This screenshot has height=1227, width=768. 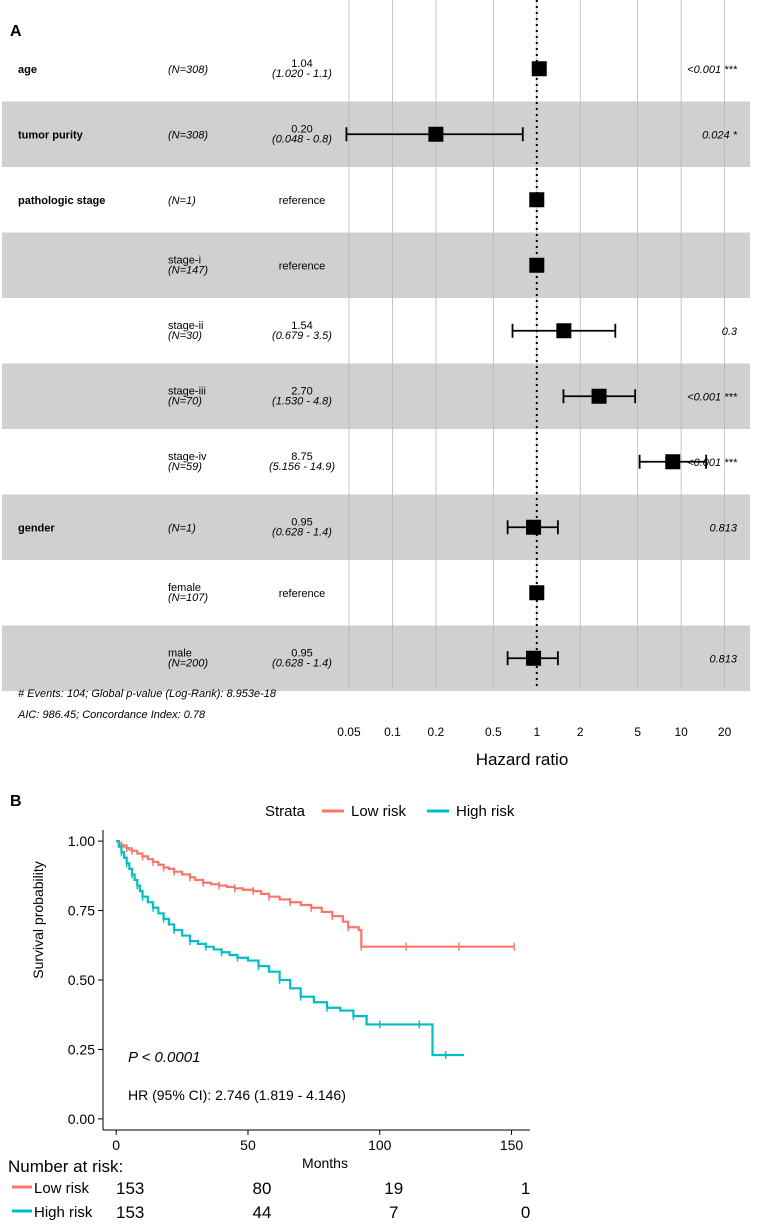 I want to click on forest-x-ticks: 0.05 0.1 0.2 0.5 1 2 5 10 20, so click(x=534, y=732).